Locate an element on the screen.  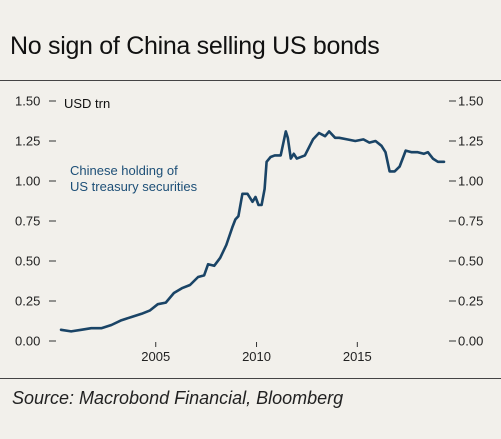
y-left-tick-label: 0.75 is located at coordinates (27, 221).